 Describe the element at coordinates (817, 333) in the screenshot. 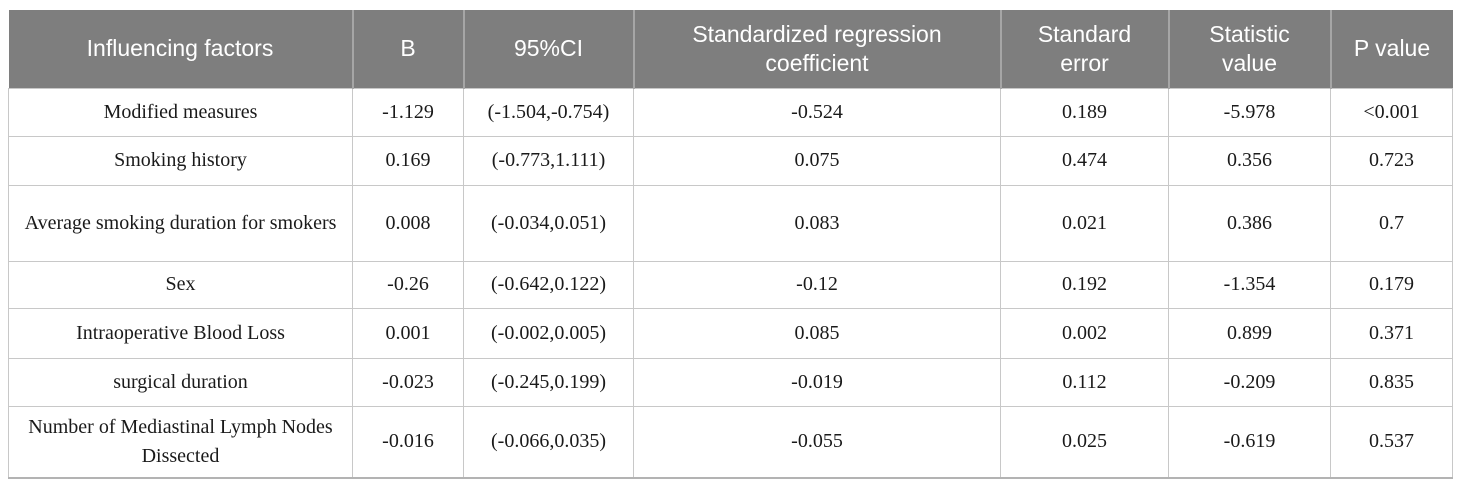

I see `cell-standardized-regression-coefficient: 0.085` at that location.